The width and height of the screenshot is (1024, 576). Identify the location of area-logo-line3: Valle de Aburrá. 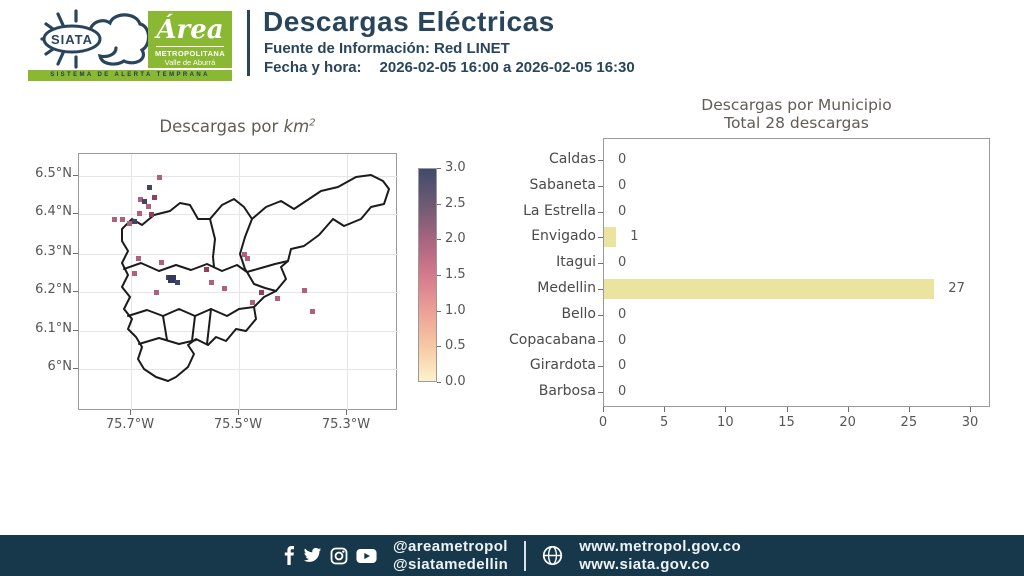
(190, 62).